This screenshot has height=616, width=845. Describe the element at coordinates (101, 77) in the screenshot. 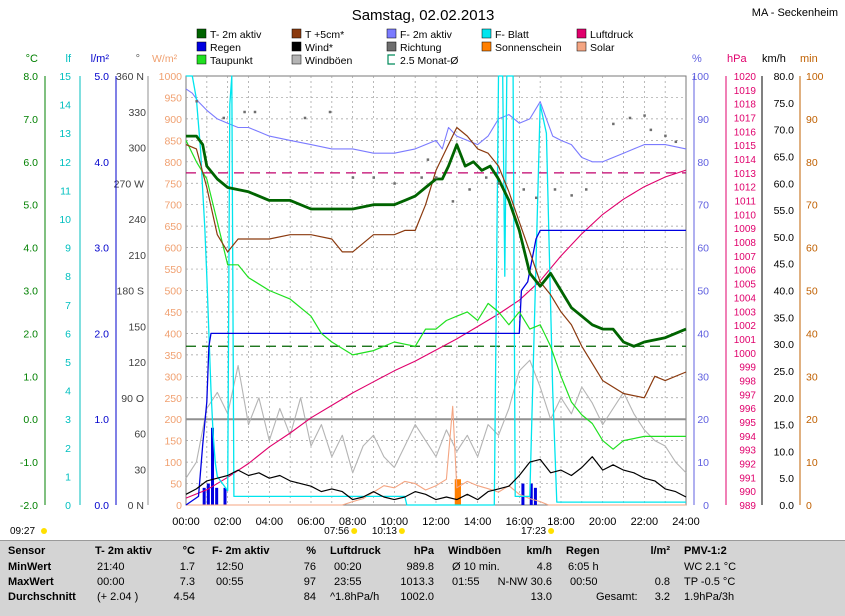

I see `tick-label: 5.0` at that location.